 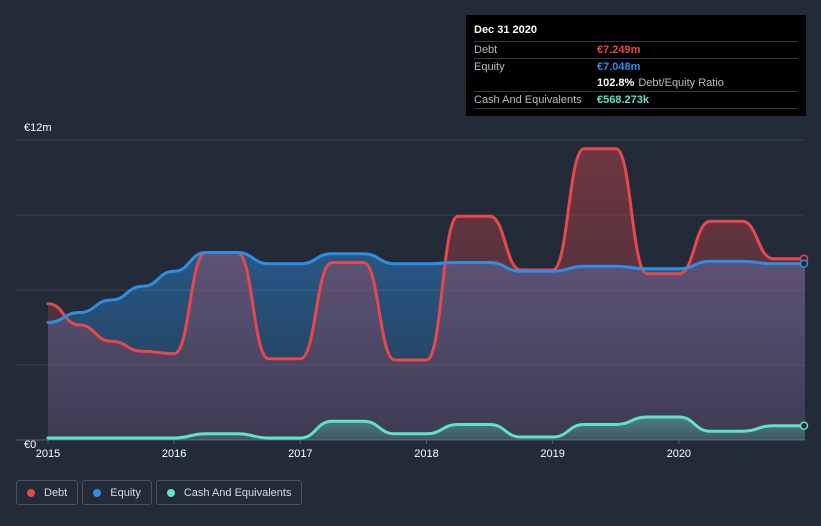 What do you see at coordinates (616, 83) in the screenshot?
I see `tooltip-ratio-value: 102.8%` at bounding box center [616, 83].